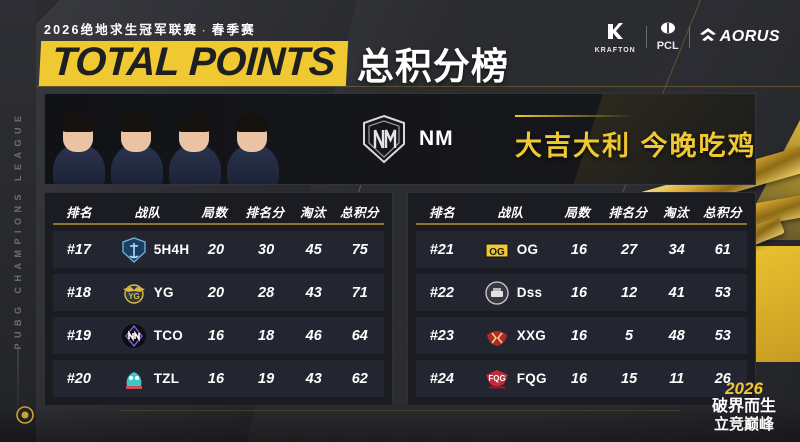 This screenshot has height=442, width=800. Describe the element at coordinates (497, 250) in the screenshot. I see `team-logo-og-icon: OG` at that location.